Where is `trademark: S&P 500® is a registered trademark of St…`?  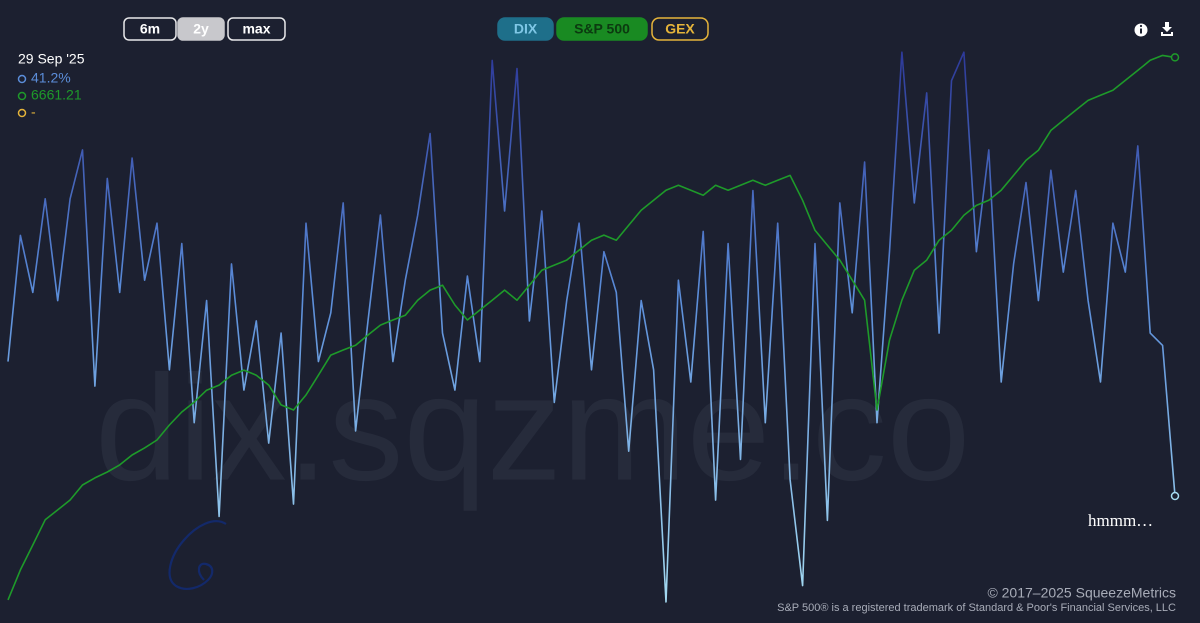
trademark: S&P 500® is a registered trademark of St… is located at coordinates (976, 608).